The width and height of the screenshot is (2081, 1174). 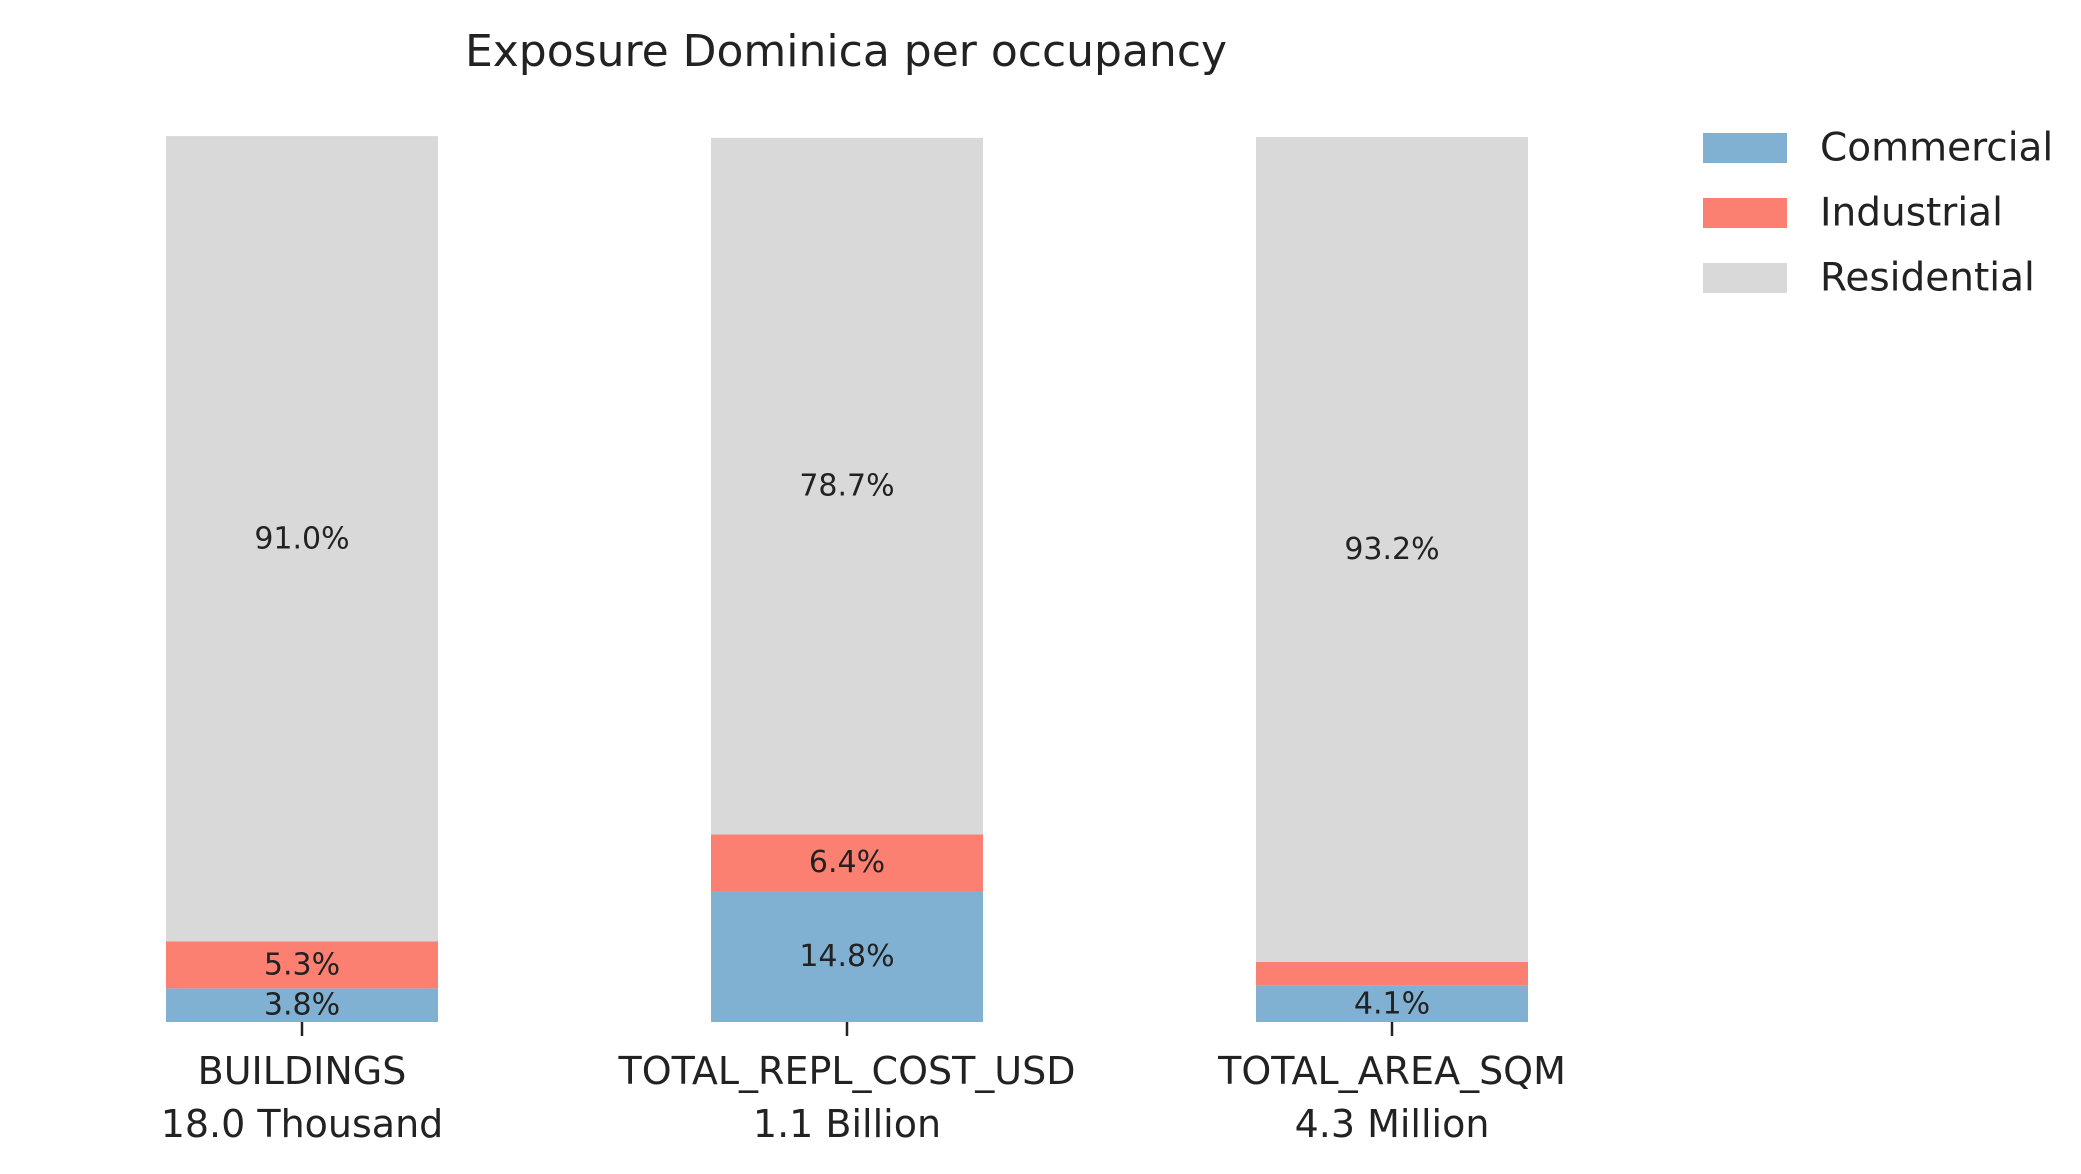 I want to click on data-label-commercial-total_area_sqm: 4.1%, so click(x=1392, y=1003).